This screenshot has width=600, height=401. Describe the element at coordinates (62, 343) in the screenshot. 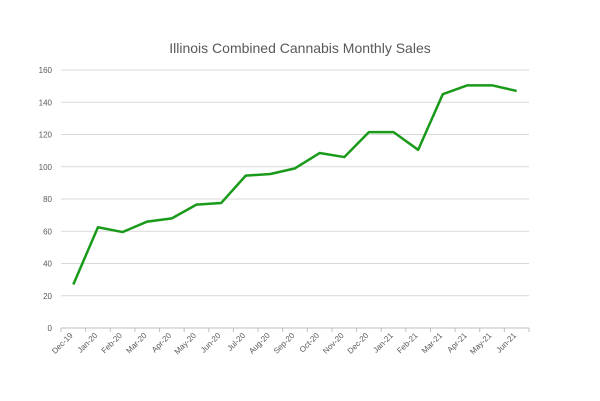

I see `x-tick-label: Dec-19` at that location.